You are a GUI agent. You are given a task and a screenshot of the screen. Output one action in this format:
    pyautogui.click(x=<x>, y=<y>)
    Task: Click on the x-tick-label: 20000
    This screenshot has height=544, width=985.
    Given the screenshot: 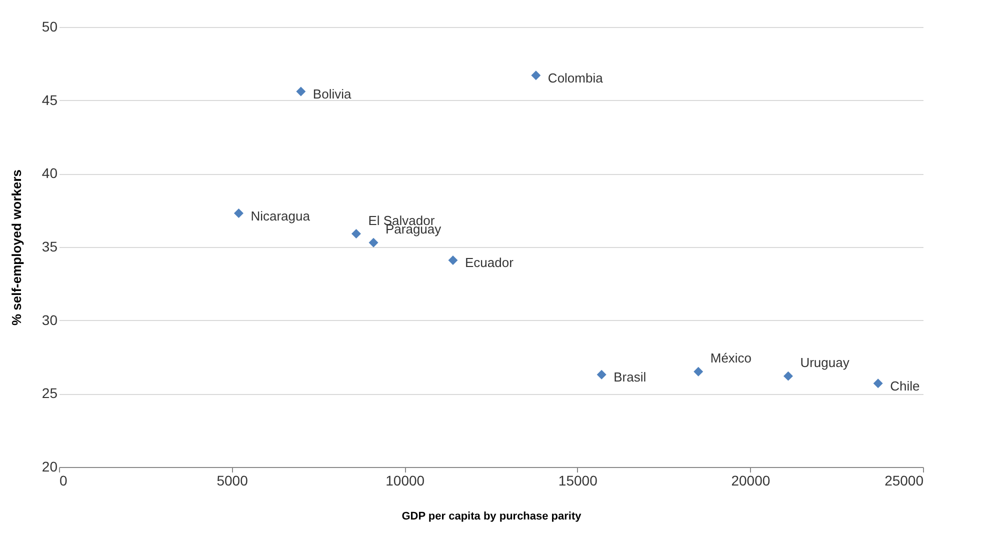 What is the action you would take?
    pyautogui.click(x=750, y=480)
    